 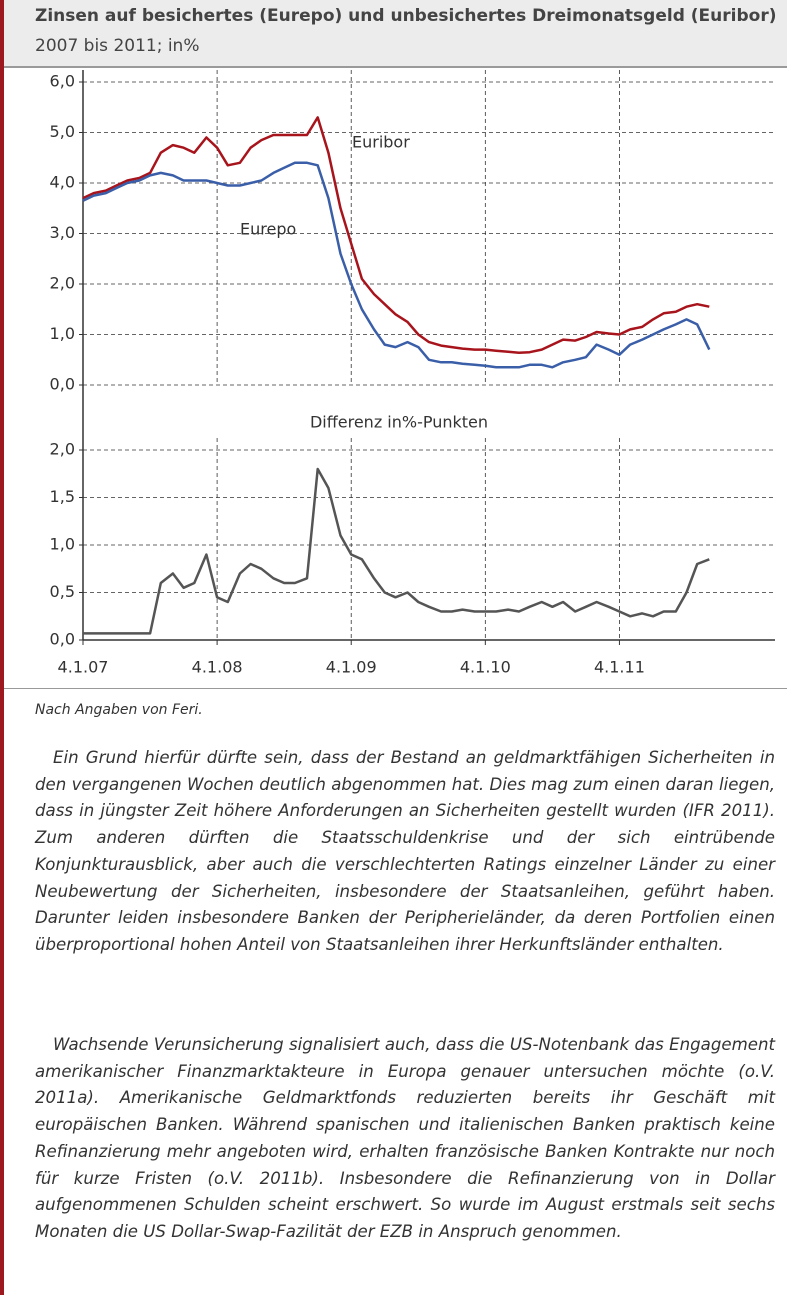 What do you see at coordinates (381, 142) in the screenshot?
I see `series-label: Euribor` at bounding box center [381, 142].